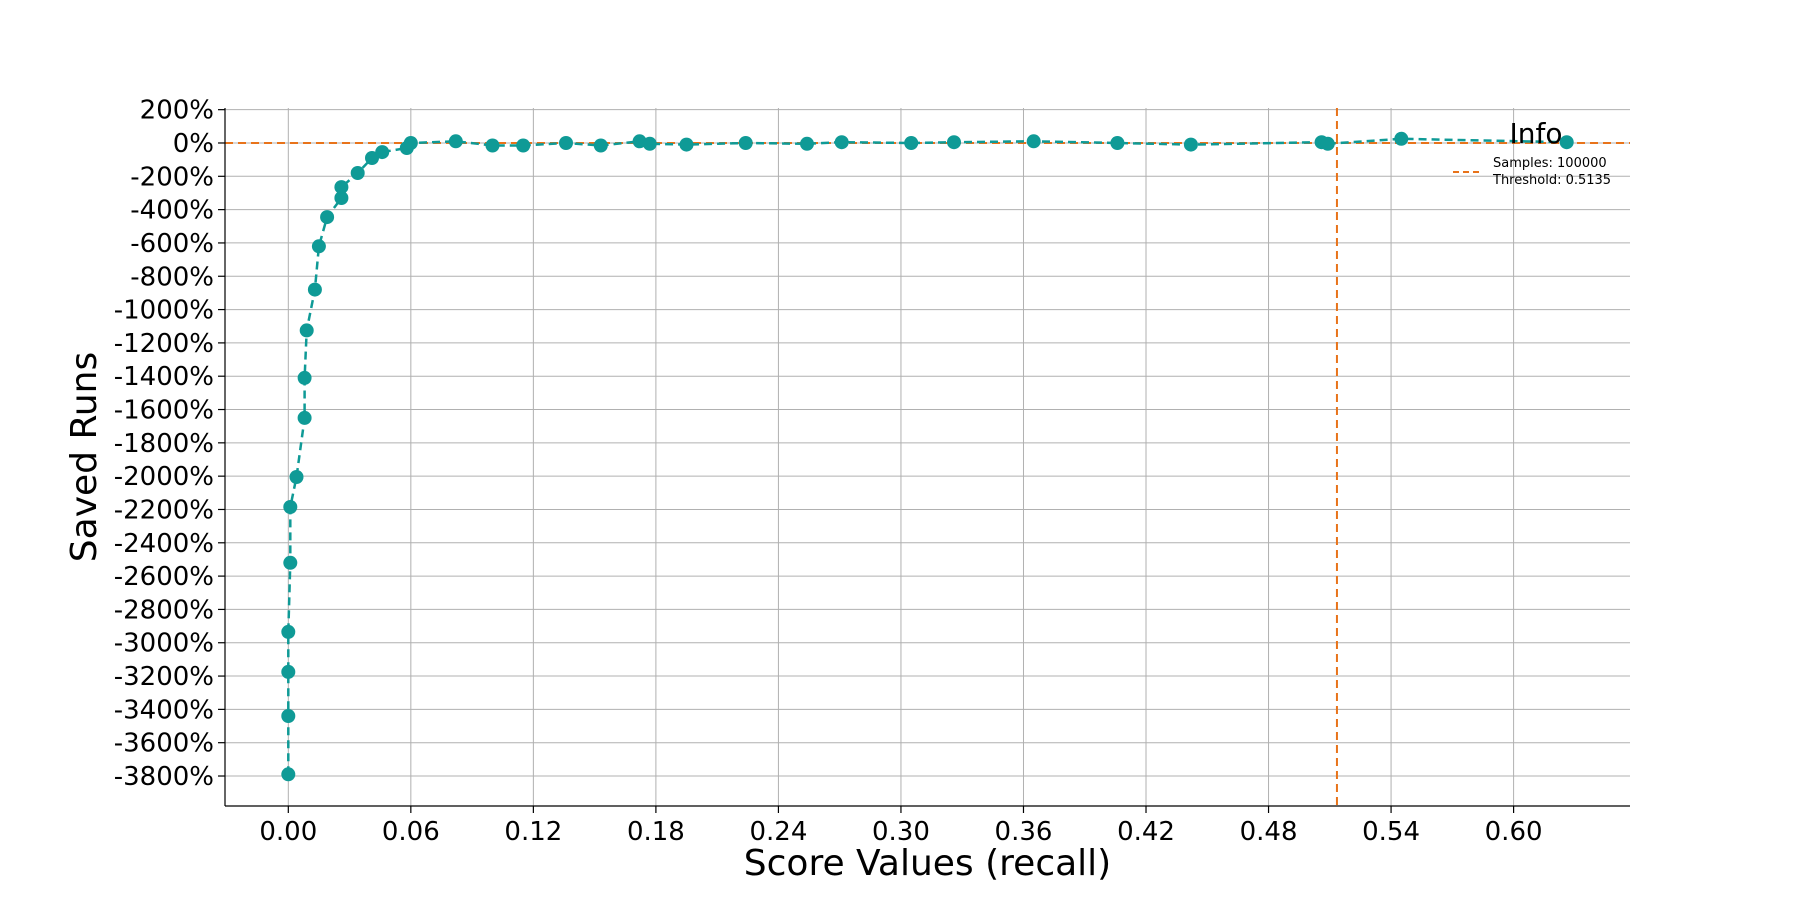  What do you see at coordinates (164, 577) in the screenshot?
I see `y-tick-label: -2600%` at bounding box center [164, 577].